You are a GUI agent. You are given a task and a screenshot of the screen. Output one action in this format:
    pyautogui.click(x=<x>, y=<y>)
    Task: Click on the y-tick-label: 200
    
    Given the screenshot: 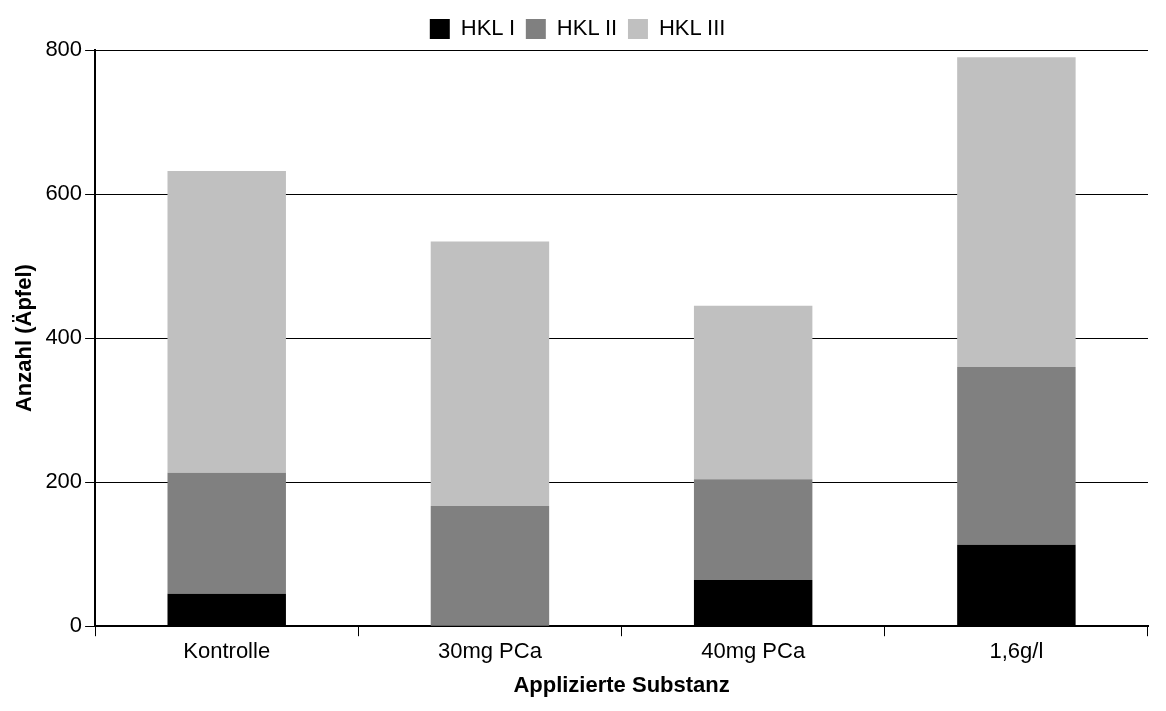 What is the action you would take?
    pyautogui.click(x=64, y=481)
    